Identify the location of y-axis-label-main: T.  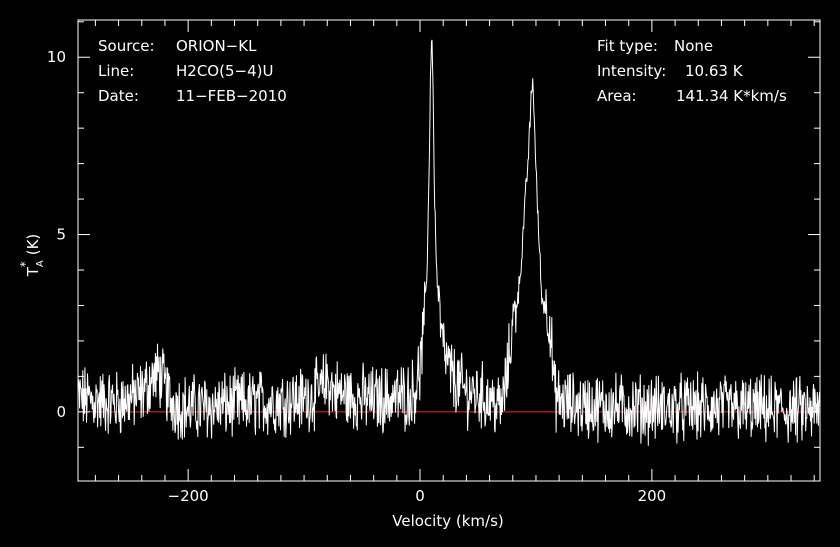
(33, 271).